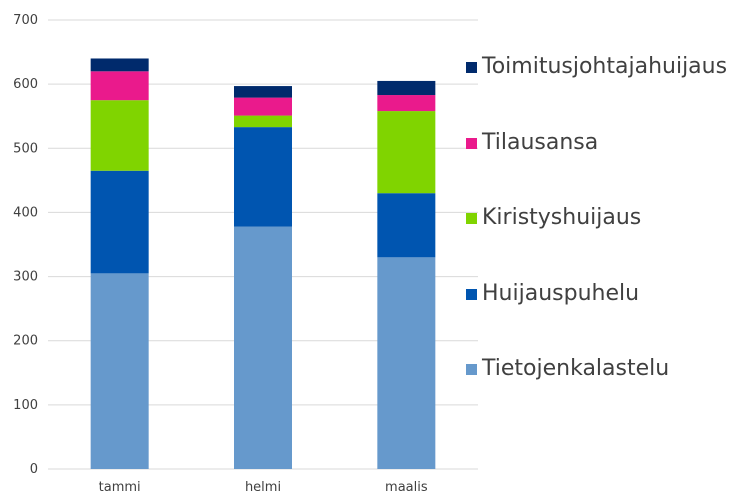 The width and height of the screenshot is (755, 499). What do you see at coordinates (25, 341) in the screenshot?
I see `y-tick-label: 200` at bounding box center [25, 341].